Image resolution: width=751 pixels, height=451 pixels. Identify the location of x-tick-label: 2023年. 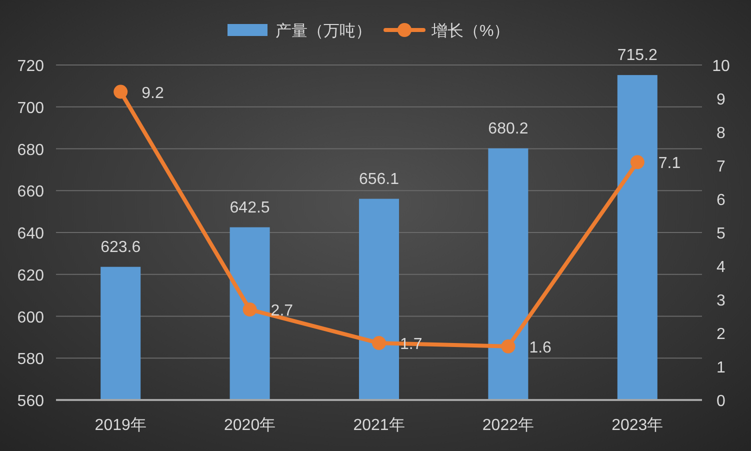
(638, 425).